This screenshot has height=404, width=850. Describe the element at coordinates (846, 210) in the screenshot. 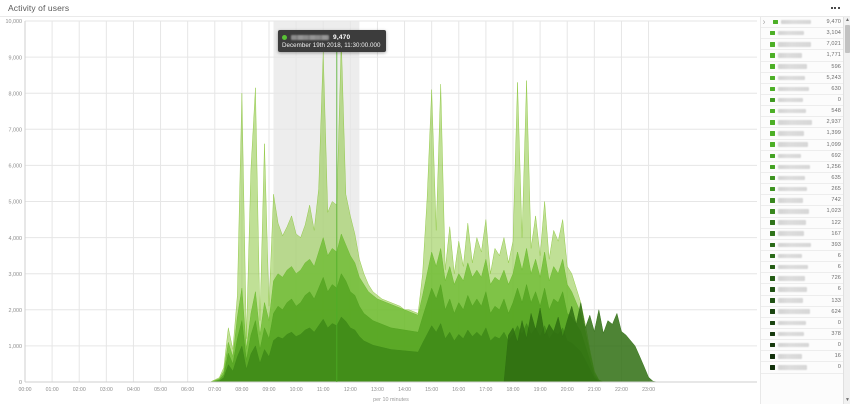

I see `legend-scrollbar: ▲ ▼` at that location.